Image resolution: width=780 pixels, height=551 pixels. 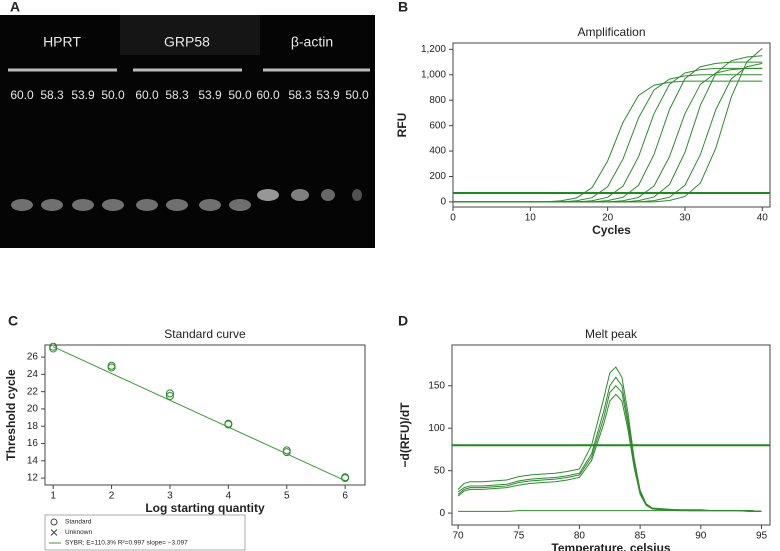 What do you see at coordinates (33, 374) in the screenshot?
I see `y-tick-label: 24` at bounding box center [33, 374].